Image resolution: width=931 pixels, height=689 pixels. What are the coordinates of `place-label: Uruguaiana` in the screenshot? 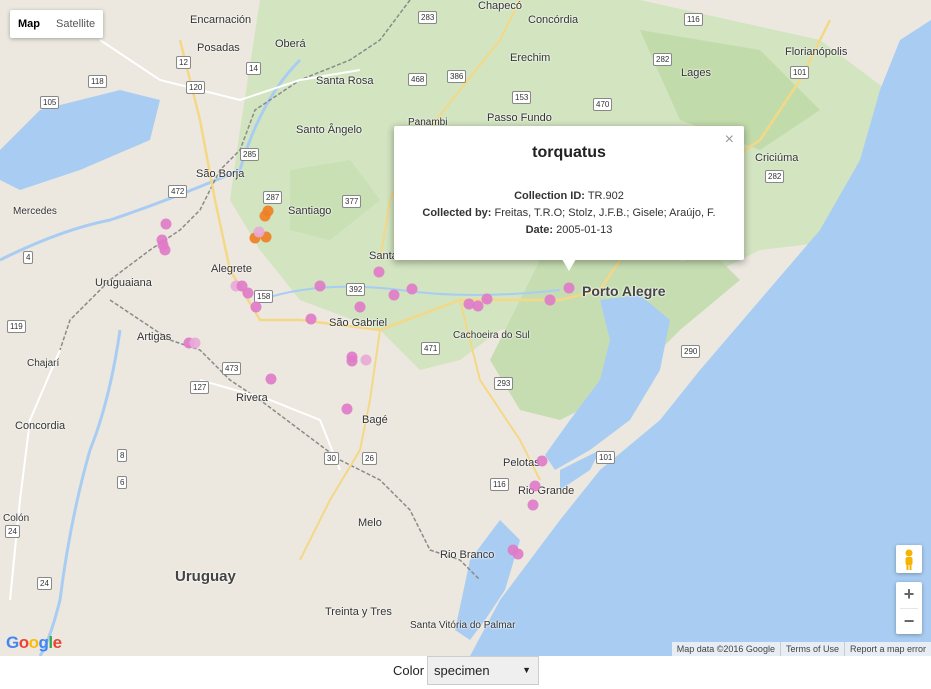 It's located at (123, 283).